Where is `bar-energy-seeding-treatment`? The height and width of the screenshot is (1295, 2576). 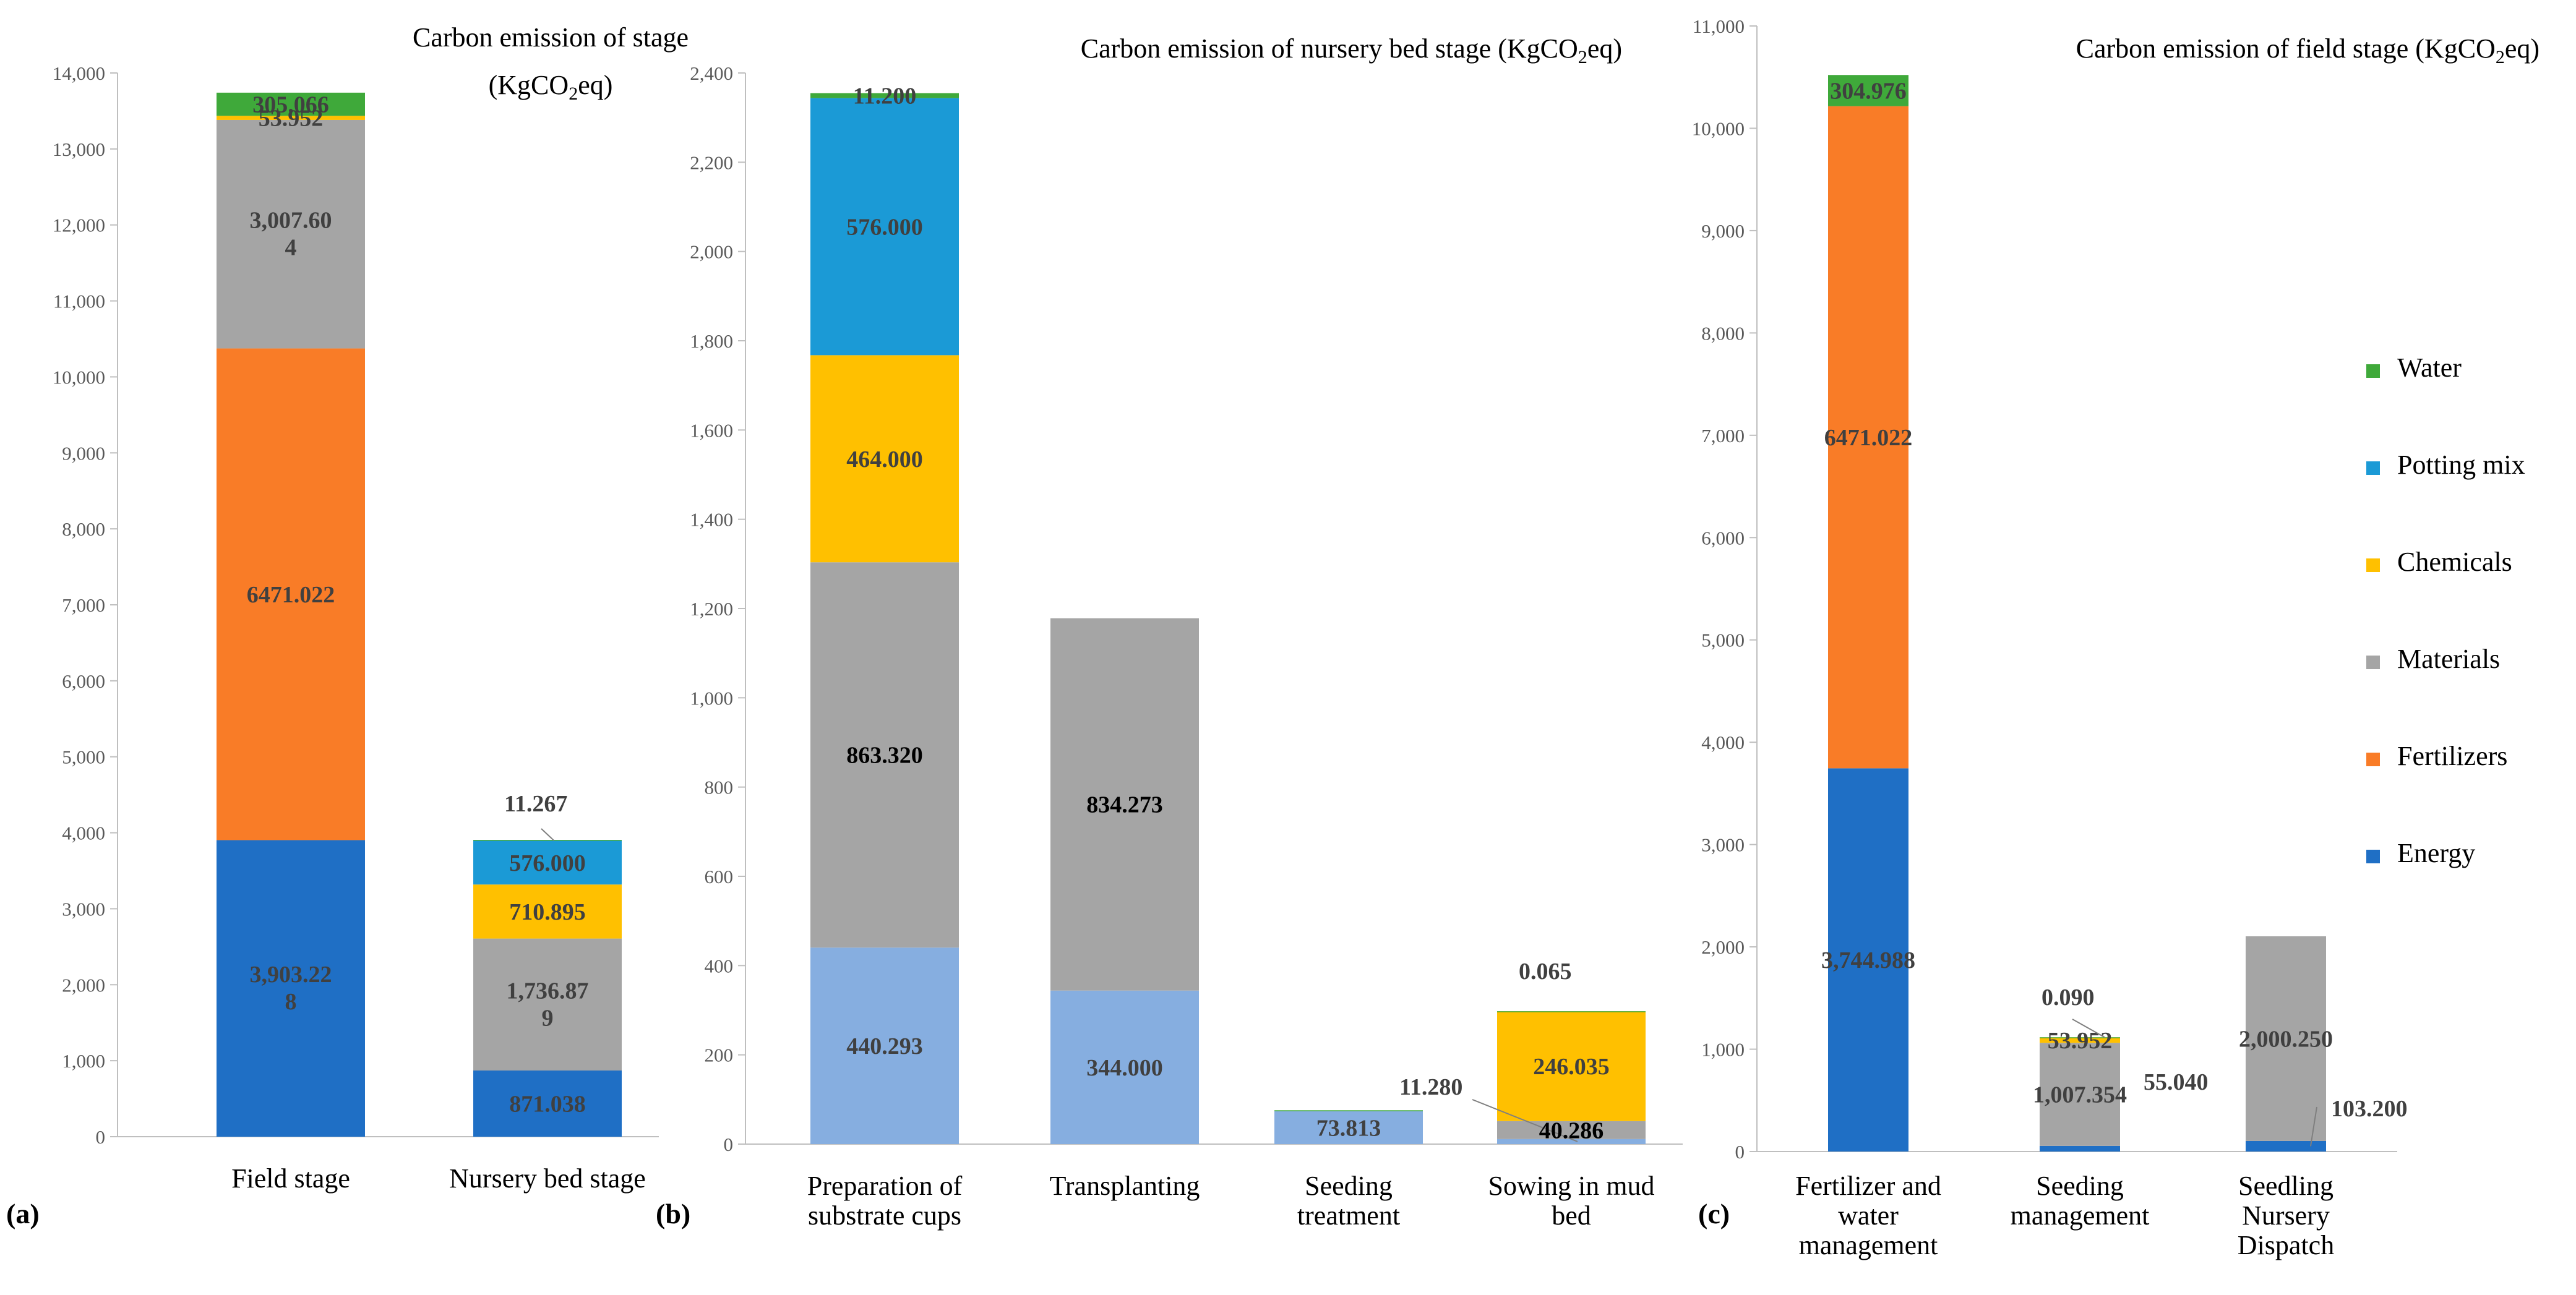 bar-energy-seeding-treatment is located at coordinates (1348, 1127).